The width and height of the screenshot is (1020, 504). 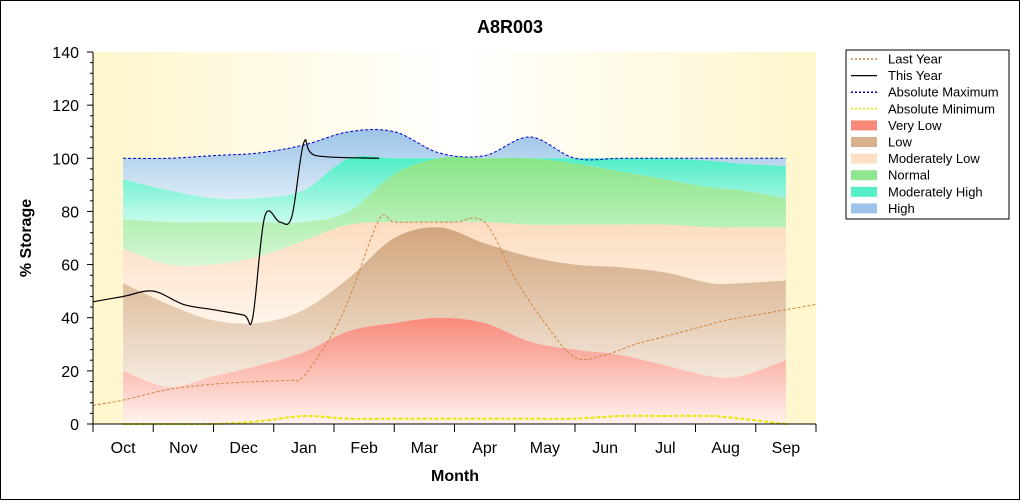 I want to click on x-tick-label: Sep, so click(x=786, y=448).